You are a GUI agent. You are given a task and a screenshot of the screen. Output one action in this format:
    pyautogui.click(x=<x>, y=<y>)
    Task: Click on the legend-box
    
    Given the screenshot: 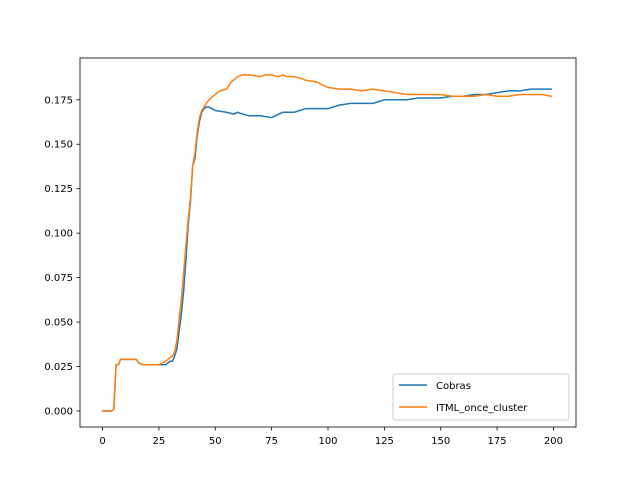 What is the action you would take?
    pyautogui.click(x=481, y=397)
    